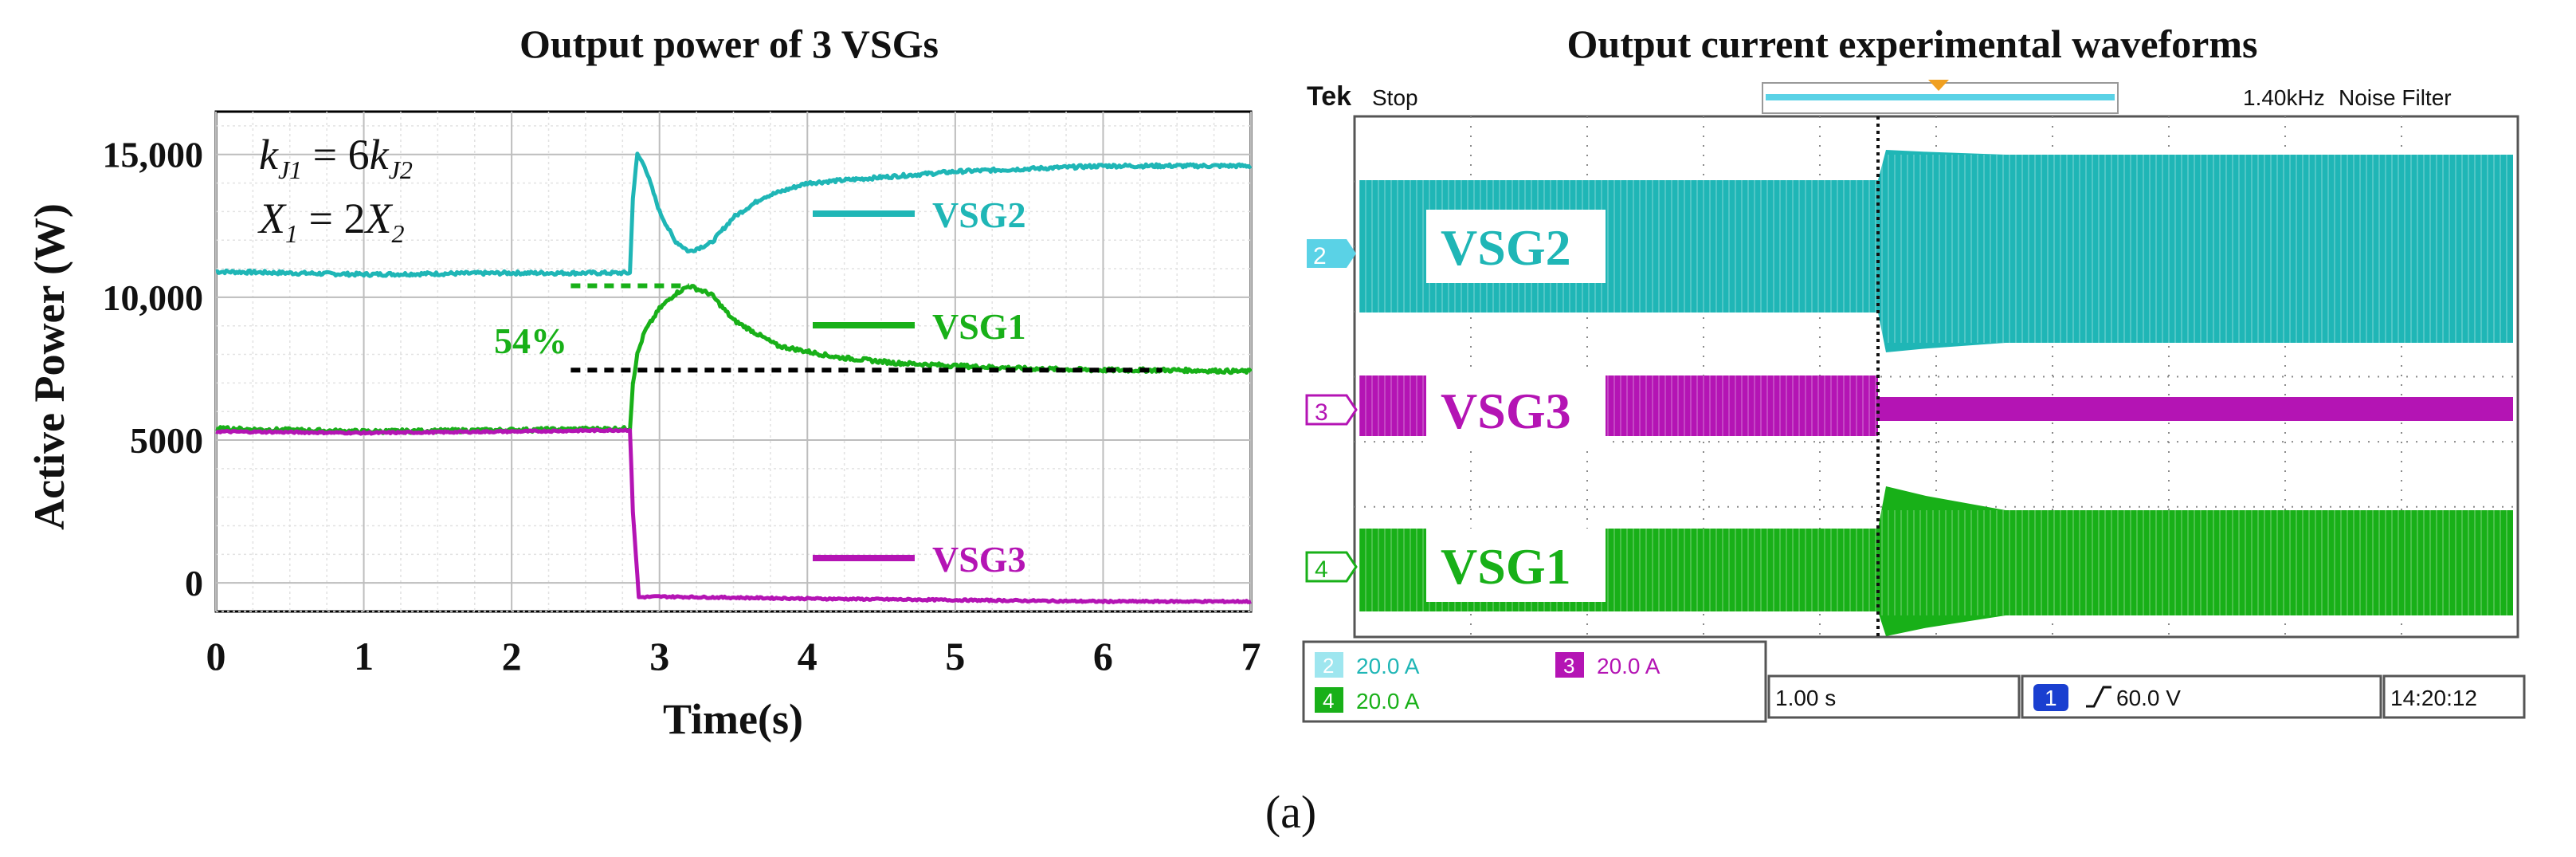  Describe the element at coordinates (1290, 812) in the screenshot. I see `figure-caption: (a)` at that location.